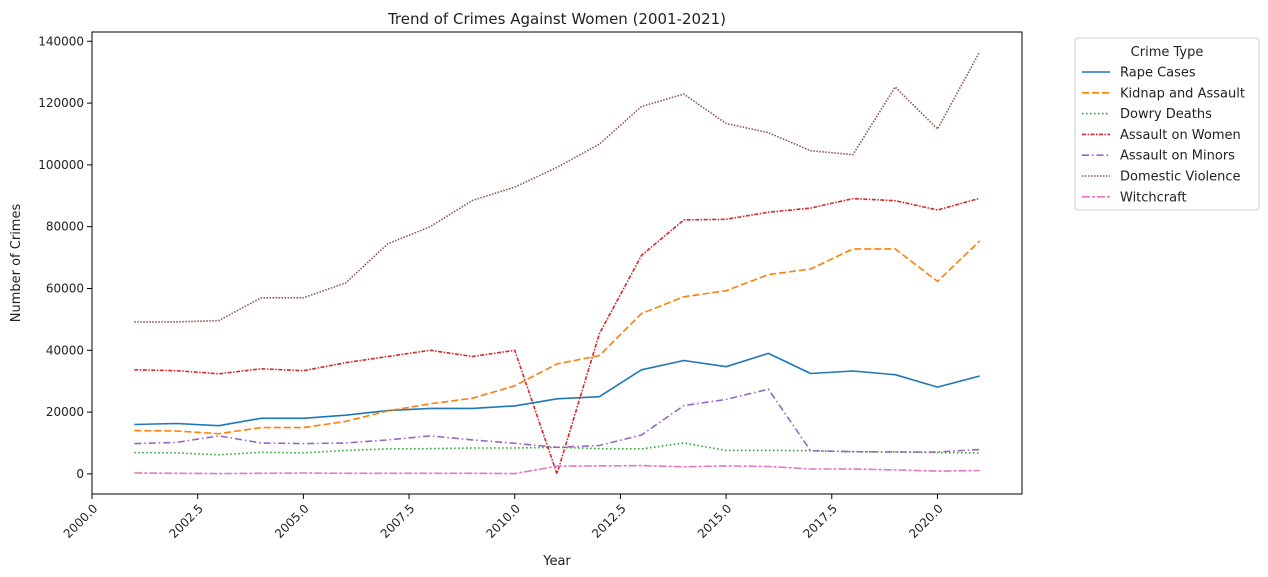  What do you see at coordinates (292, 521) in the screenshot?
I see `x-tick-label: 2005.0` at bounding box center [292, 521].